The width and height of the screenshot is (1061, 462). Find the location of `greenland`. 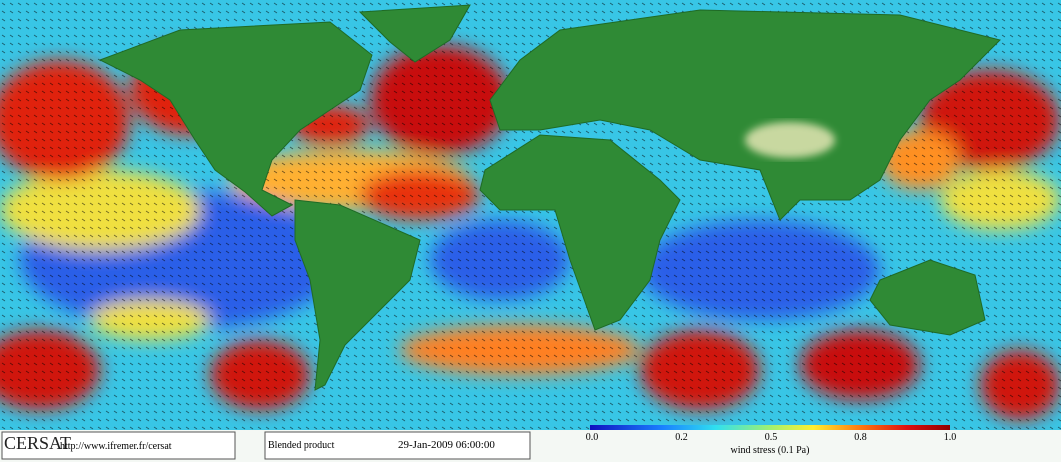

greenland is located at coordinates (414, 33).